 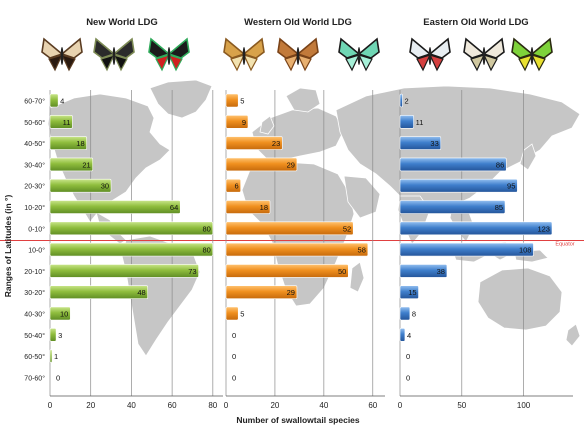 What do you see at coordinates (192, 271) in the screenshot?
I see `data-label: 73` at bounding box center [192, 271].